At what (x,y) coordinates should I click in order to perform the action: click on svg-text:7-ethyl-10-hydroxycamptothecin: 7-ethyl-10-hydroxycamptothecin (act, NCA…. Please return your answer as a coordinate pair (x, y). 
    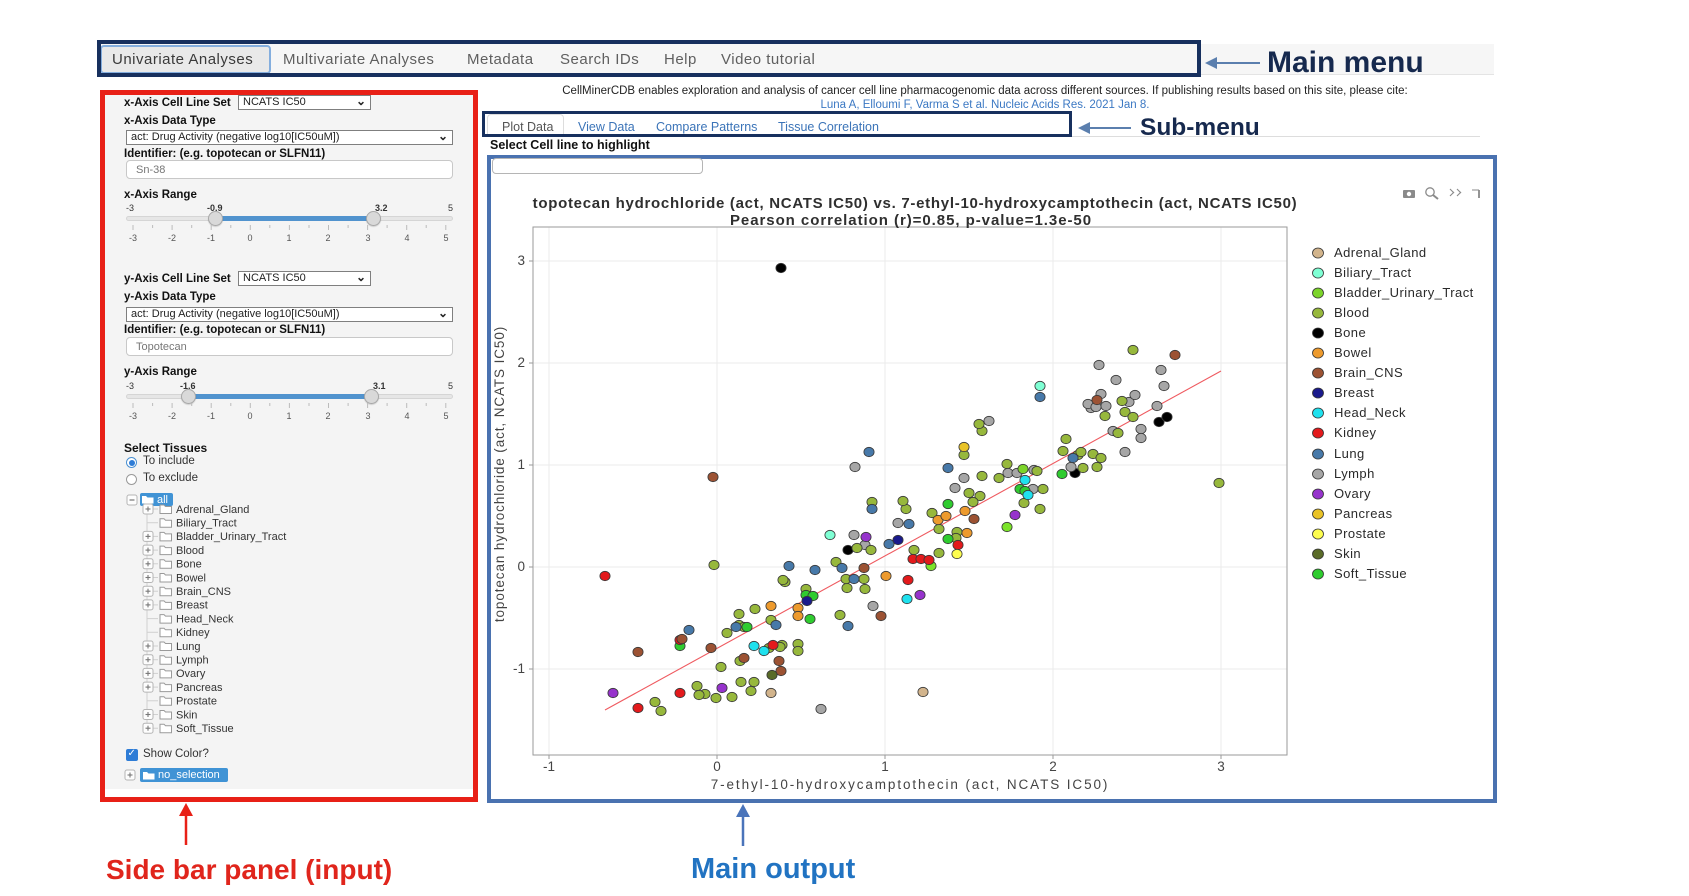
    Looking at the image, I should click on (910, 784).